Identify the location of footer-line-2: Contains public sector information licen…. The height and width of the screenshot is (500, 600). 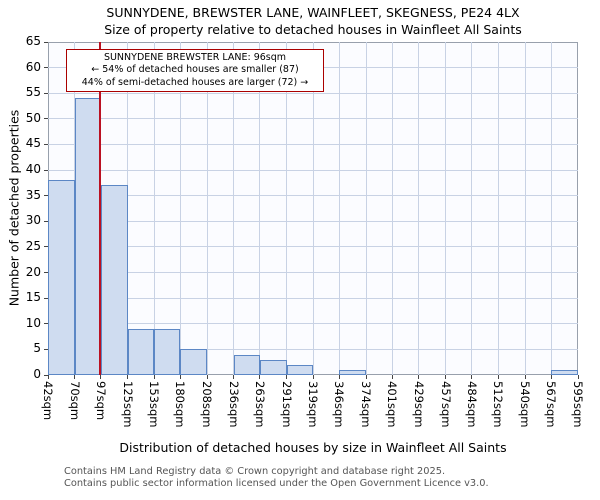
(276, 483).